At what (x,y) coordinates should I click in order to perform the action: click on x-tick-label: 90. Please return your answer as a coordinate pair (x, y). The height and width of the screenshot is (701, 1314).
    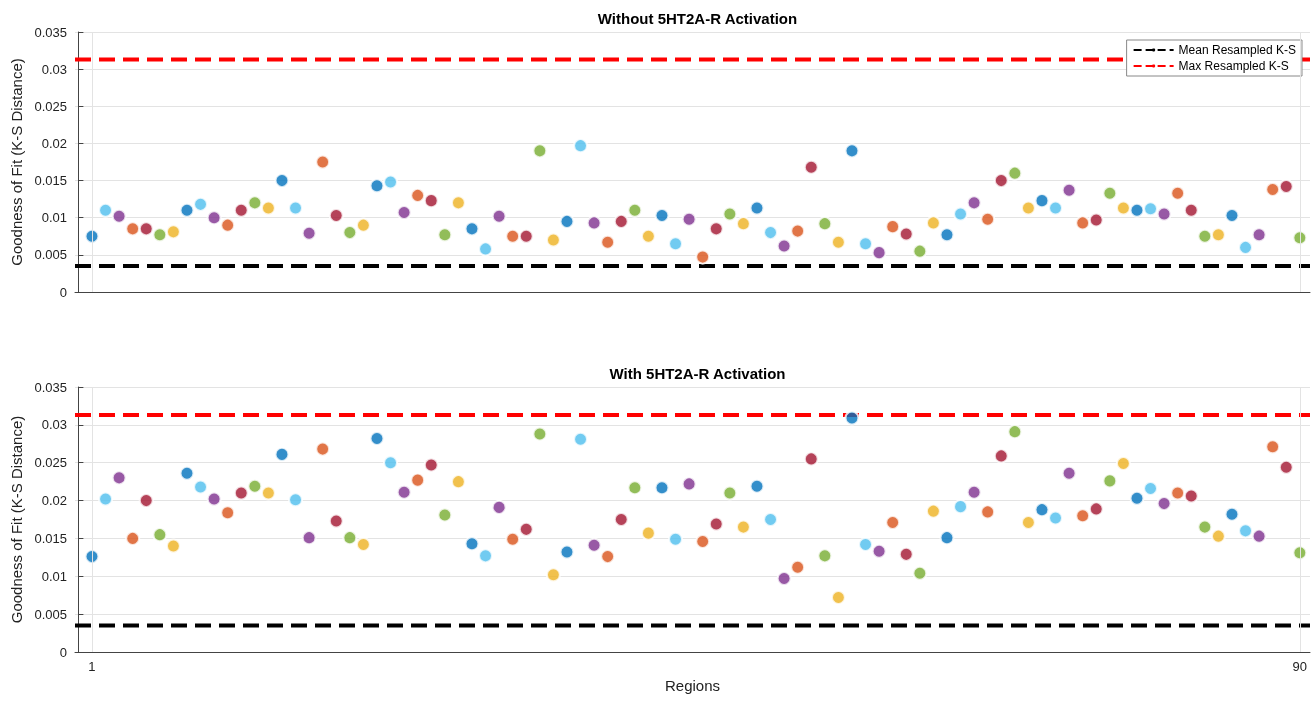
    Looking at the image, I should click on (1300, 666).